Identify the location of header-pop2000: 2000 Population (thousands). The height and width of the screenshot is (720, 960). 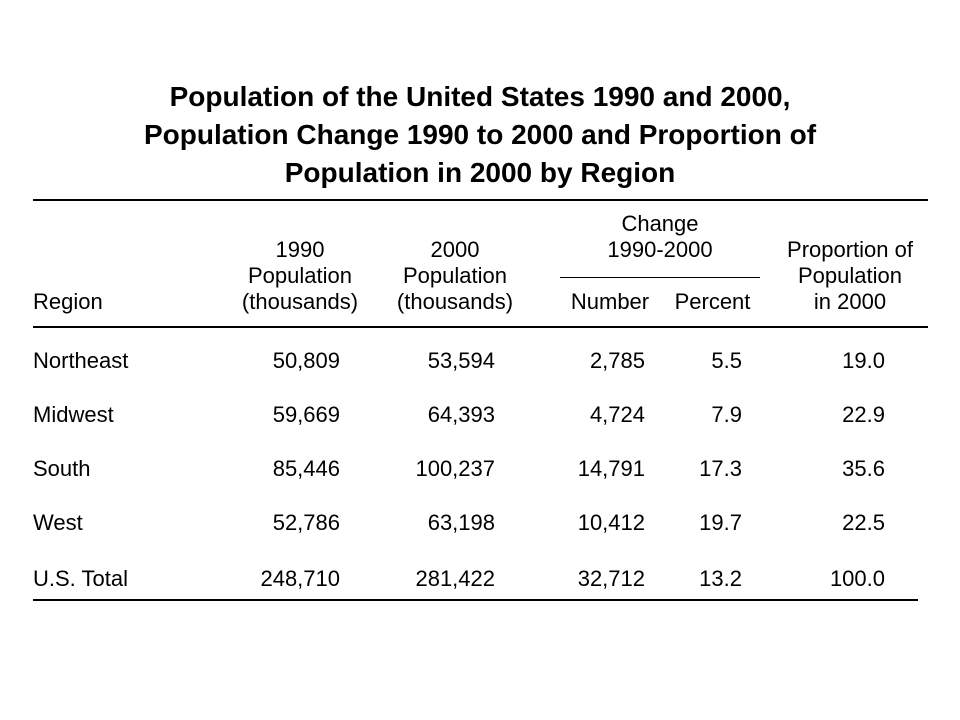
(455, 275).